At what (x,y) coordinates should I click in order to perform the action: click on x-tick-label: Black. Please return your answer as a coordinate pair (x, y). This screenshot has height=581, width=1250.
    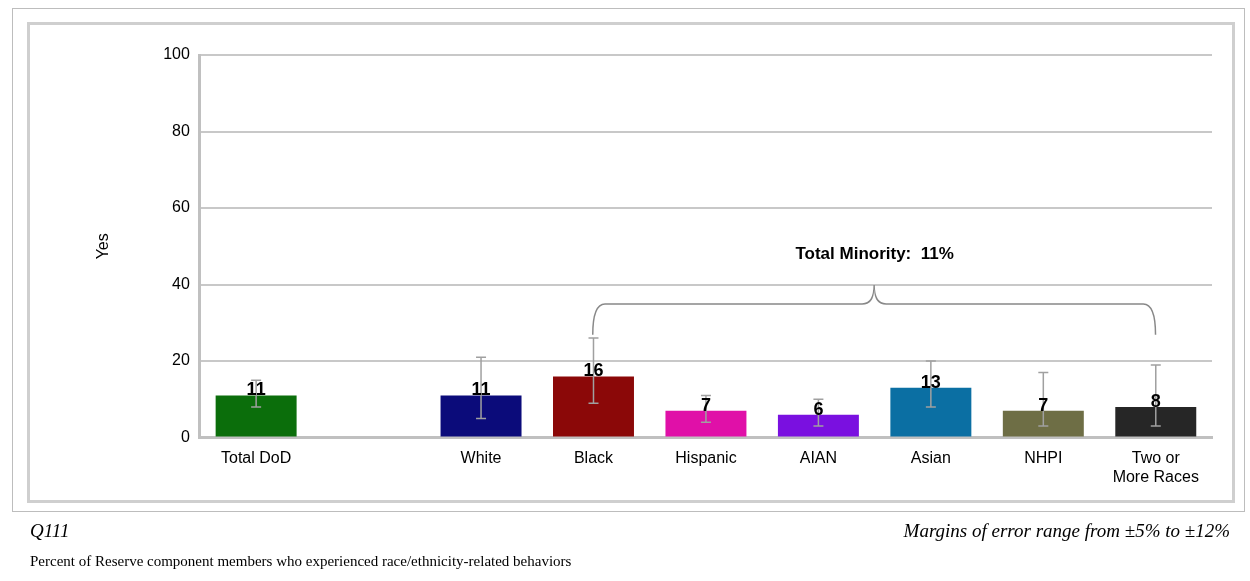
    Looking at the image, I should click on (594, 457).